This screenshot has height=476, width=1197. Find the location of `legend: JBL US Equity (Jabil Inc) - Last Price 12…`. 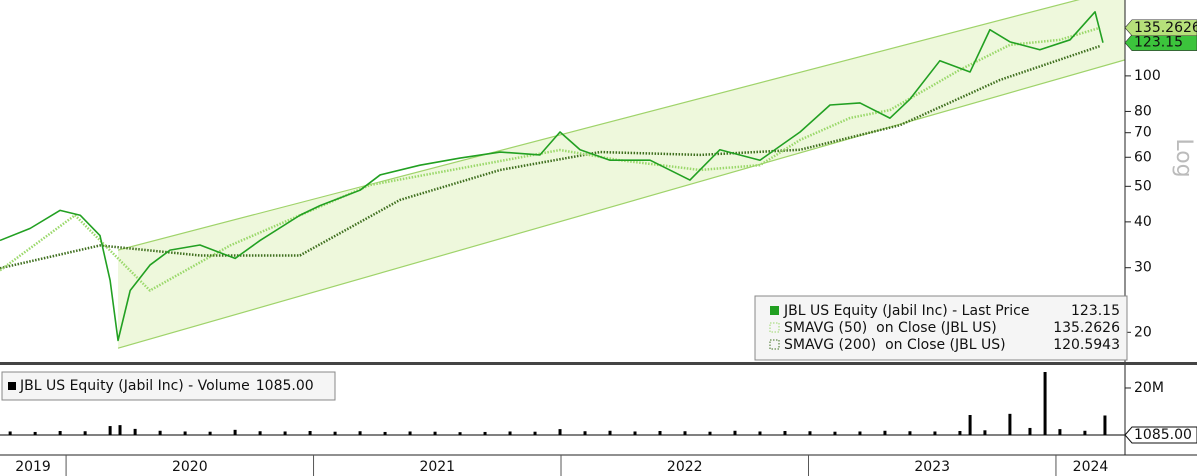

legend: JBL US Equity (Jabil Inc) - Last Price 12… is located at coordinates (941, 328).